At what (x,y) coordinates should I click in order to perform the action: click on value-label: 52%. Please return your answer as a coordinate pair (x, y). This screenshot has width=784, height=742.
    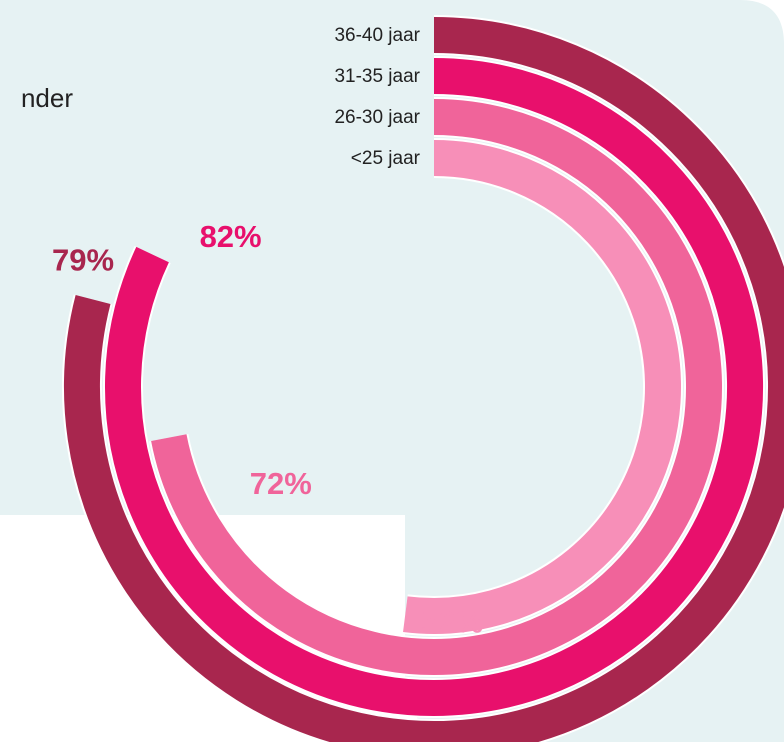
    Looking at the image, I should click on (452, 621).